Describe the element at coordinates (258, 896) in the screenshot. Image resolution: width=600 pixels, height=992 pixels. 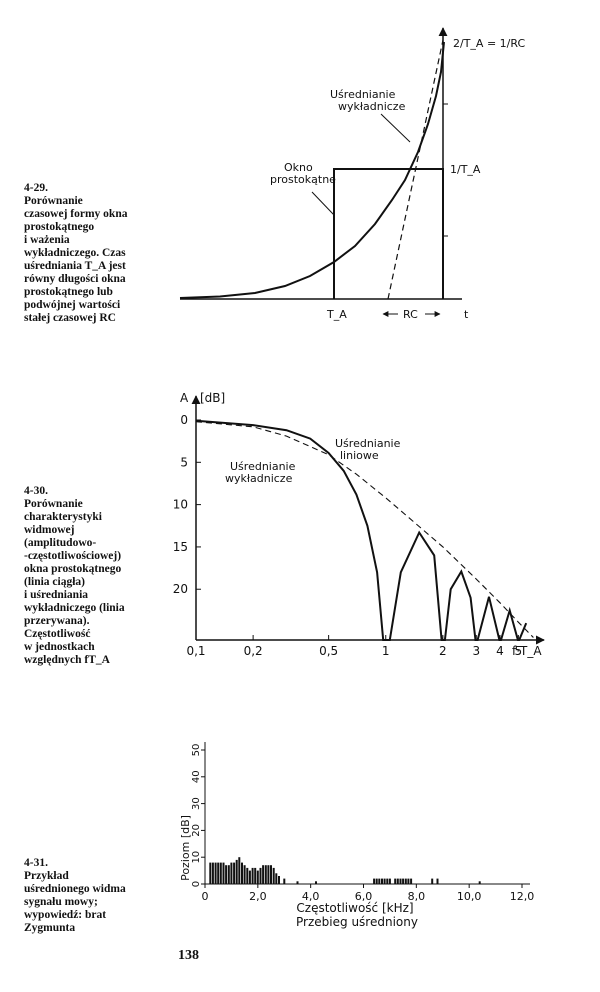
I see `x-tick-label: 2,0` at that location.